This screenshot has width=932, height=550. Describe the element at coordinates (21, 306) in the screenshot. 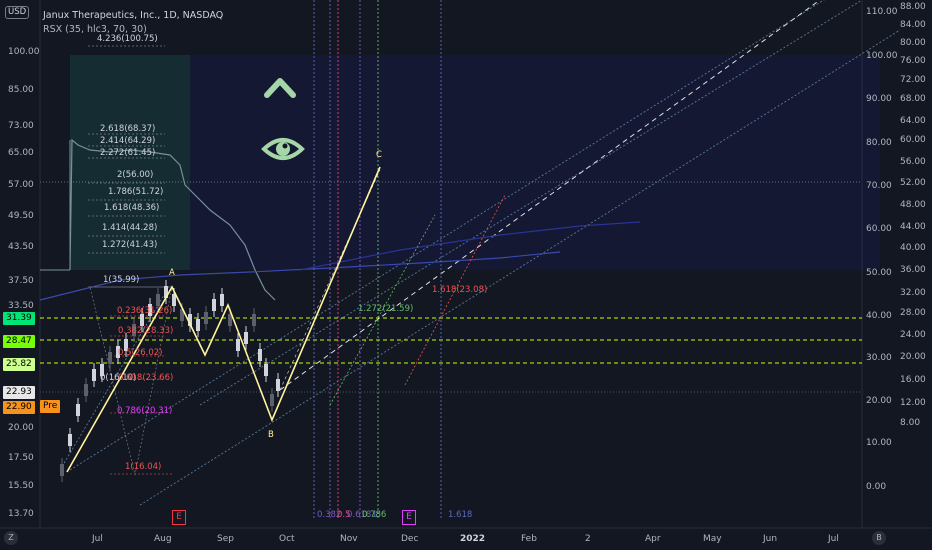

I see `left-axis-tick: 33.50` at that location.